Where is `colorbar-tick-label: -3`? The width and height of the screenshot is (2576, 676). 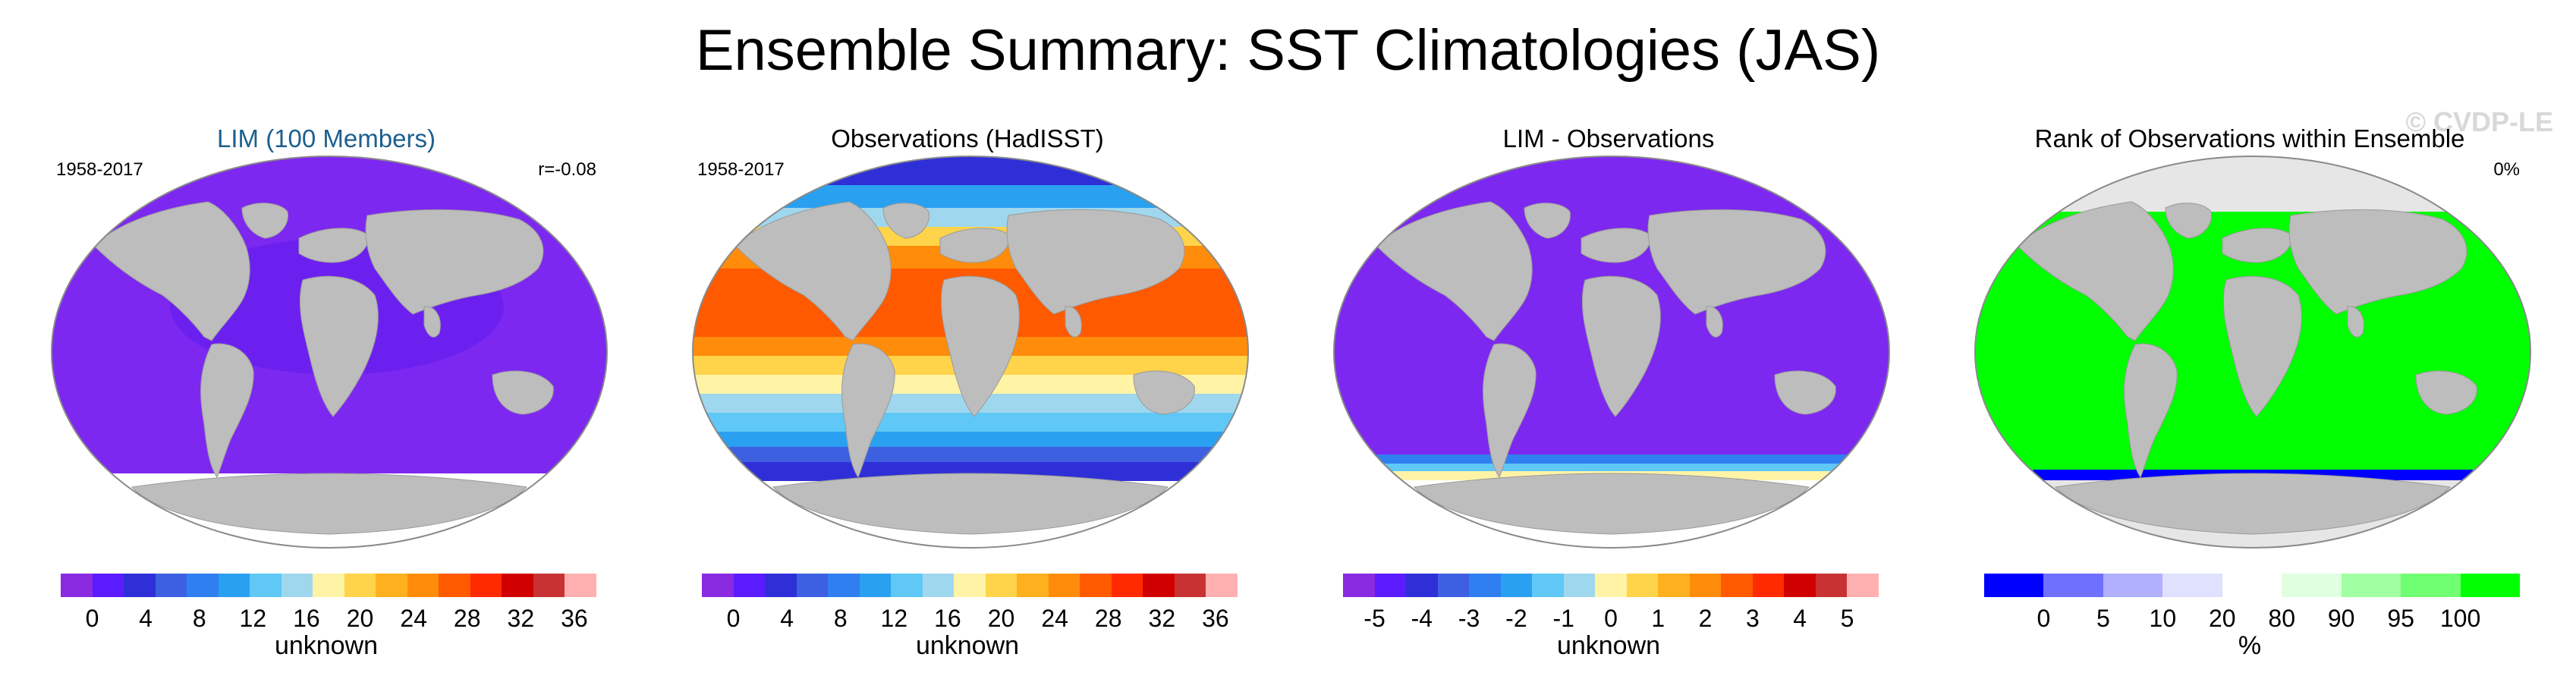
colorbar-tick-label: -3 is located at coordinates (1469, 618).